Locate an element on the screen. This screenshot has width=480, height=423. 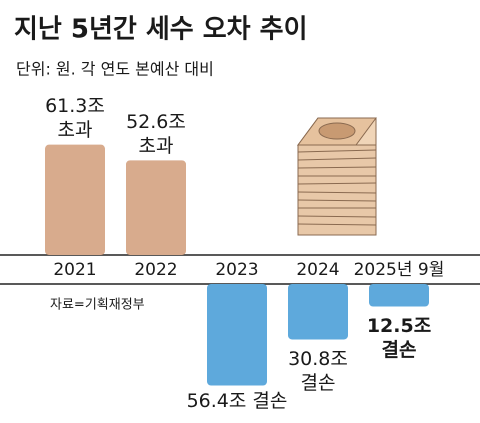
x-tick-label: 2024 is located at coordinates (317, 270).